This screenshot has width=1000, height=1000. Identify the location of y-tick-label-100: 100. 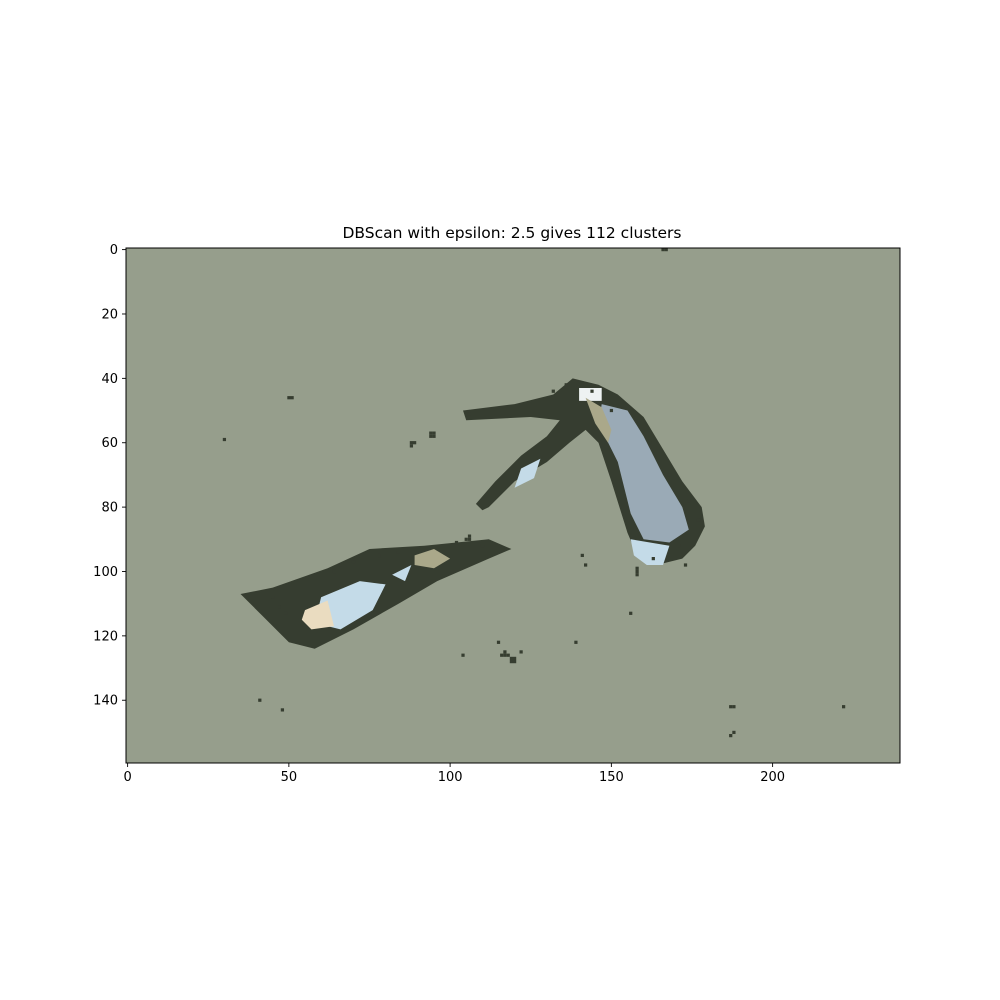
(105, 572).